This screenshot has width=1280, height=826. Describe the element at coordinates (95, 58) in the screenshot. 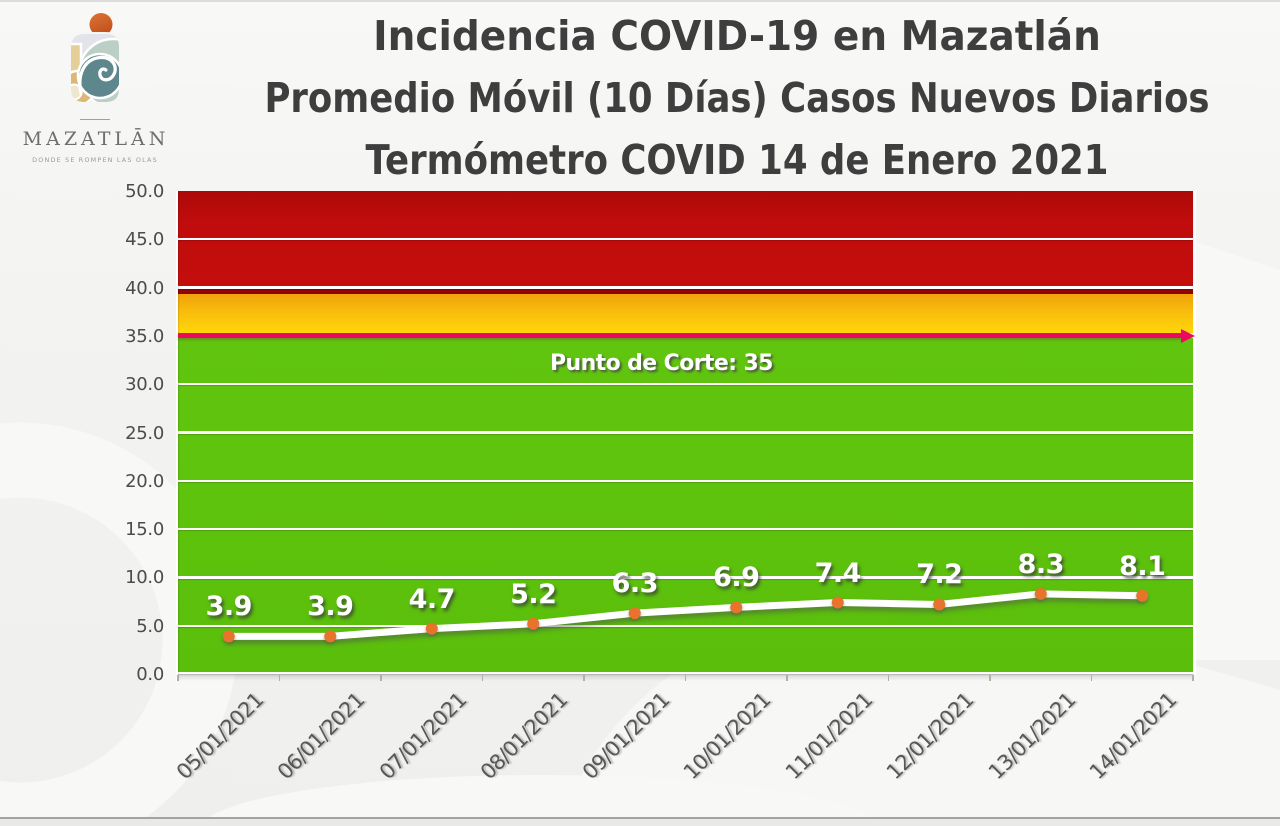

I see `mazatlan-logo-mark-icon` at that location.